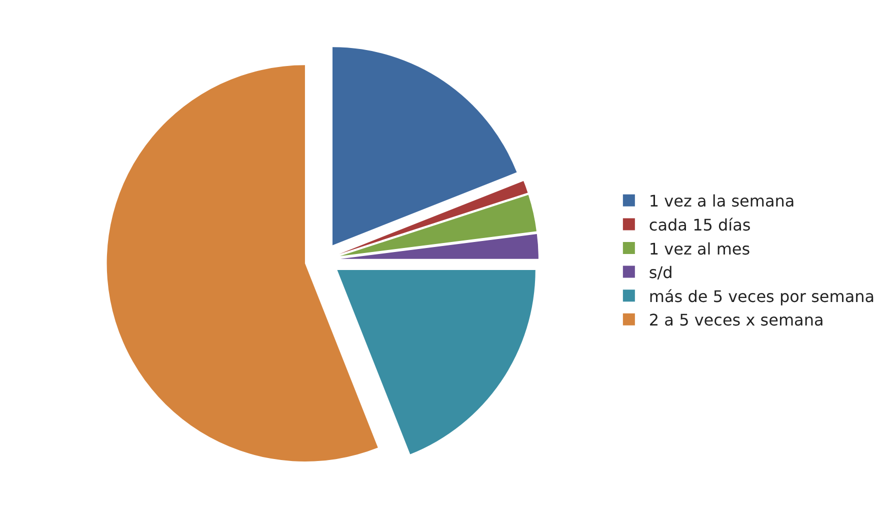 This screenshot has height=520, width=890. Describe the element at coordinates (660, 272) in the screenshot. I see `legend-label: s/d` at that location.